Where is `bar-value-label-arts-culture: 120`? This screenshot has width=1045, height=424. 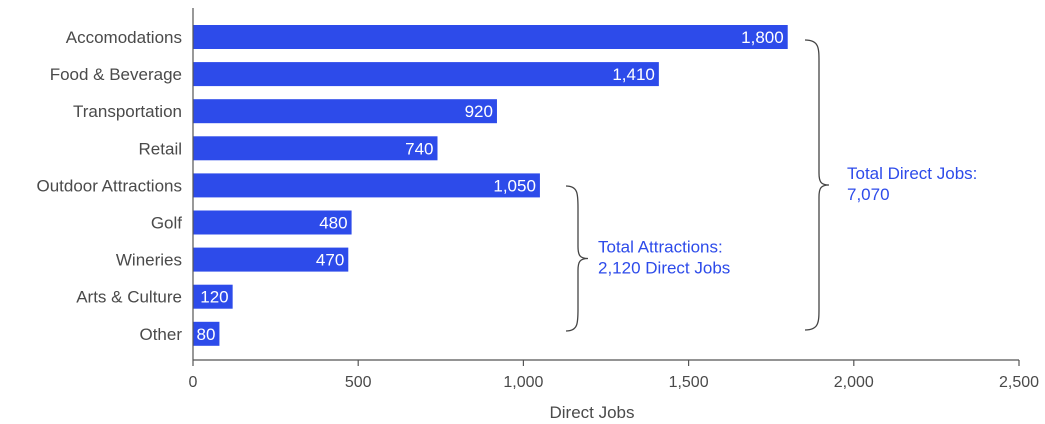 bar-value-label-arts-culture: 120 is located at coordinates (214, 297).